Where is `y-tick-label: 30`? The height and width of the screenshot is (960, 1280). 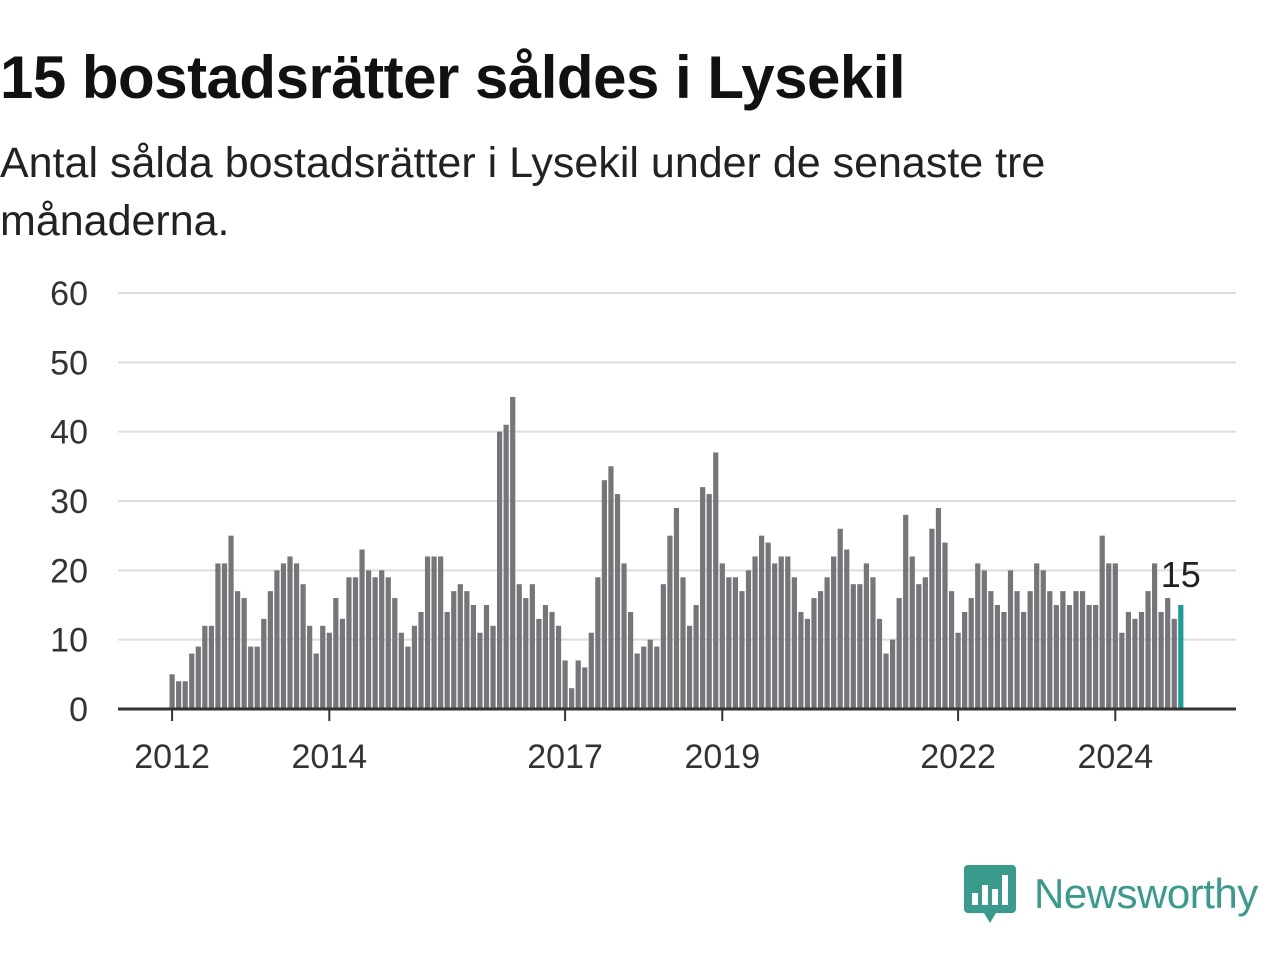
y-tick-label: 30 is located at coordinates (69, 502).